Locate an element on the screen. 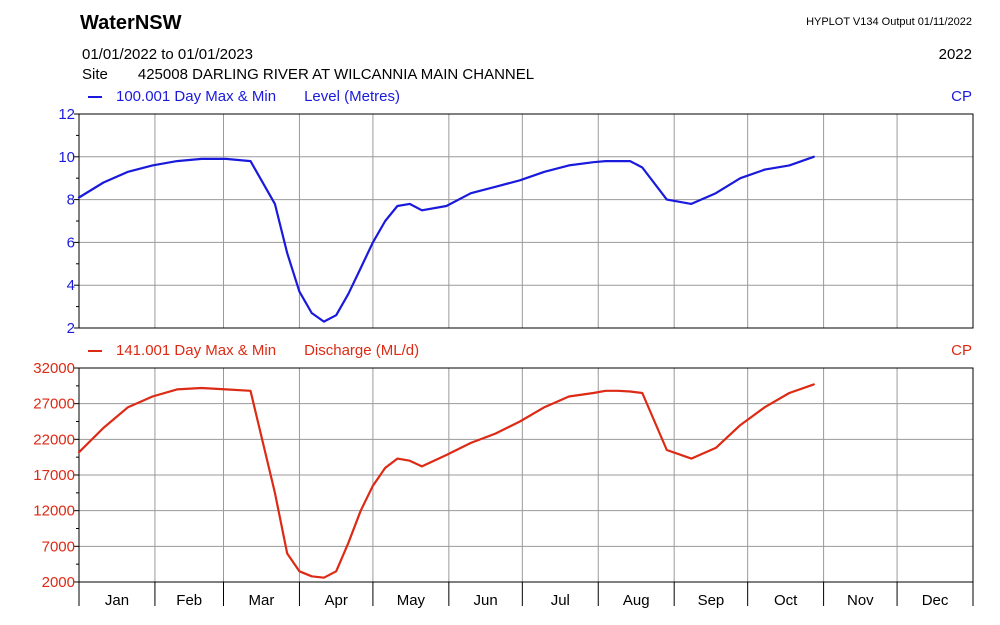 This screenshot has height=625, width=1000. level-legend-swatch is located at coordinates (95, 97).